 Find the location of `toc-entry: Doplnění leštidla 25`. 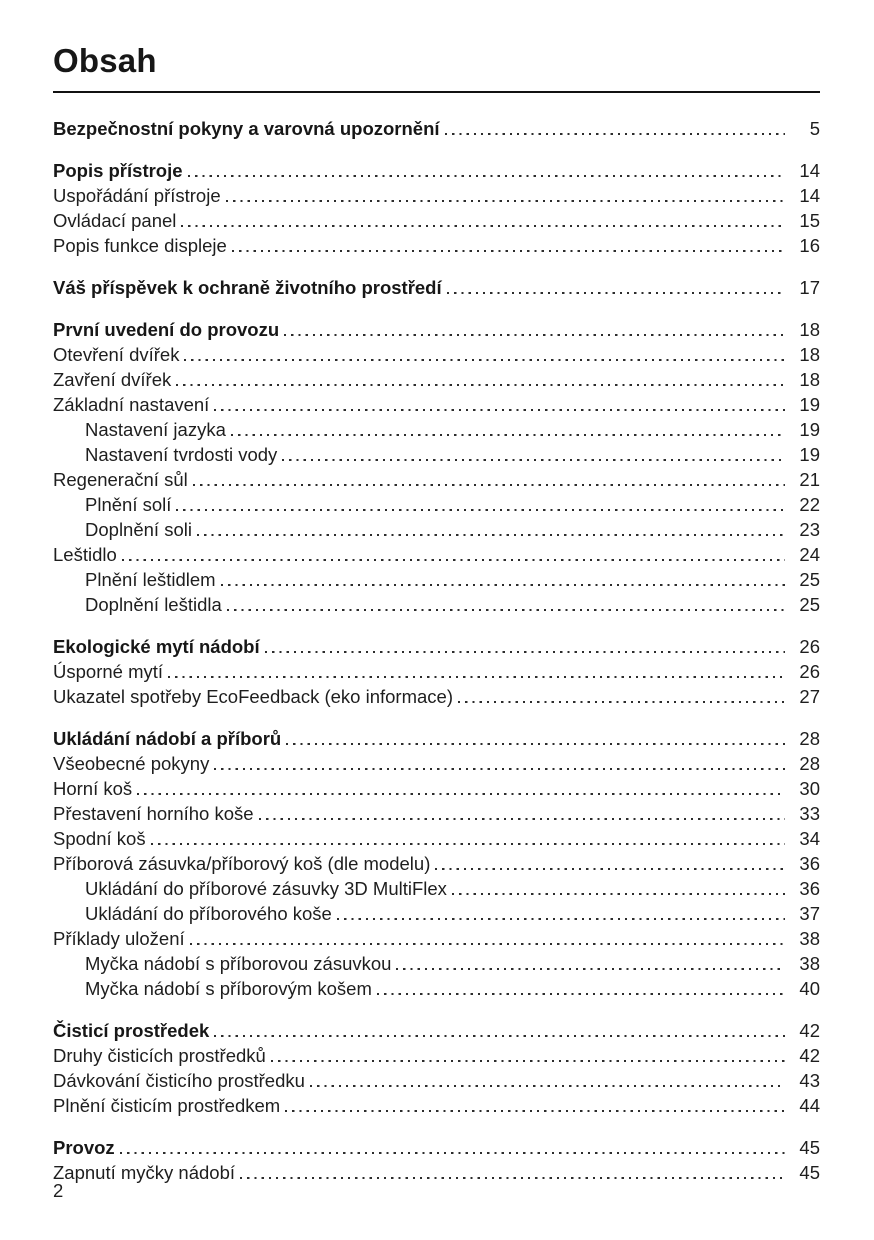

toc-entry: Doplnění leštidla 25 is located at coordinates (436, 604).